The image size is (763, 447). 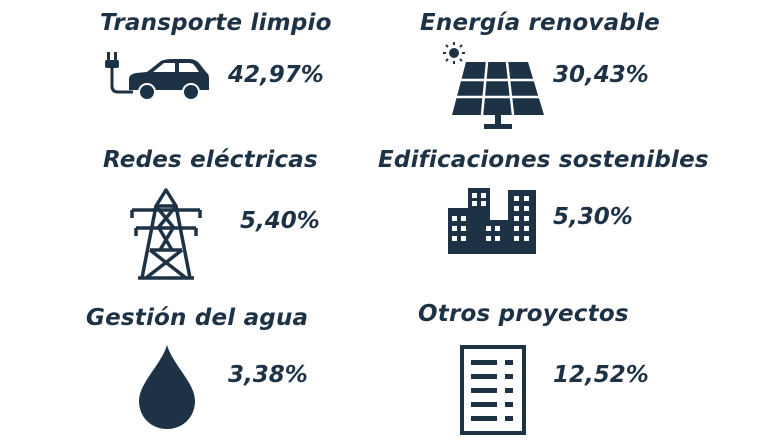 What do you see at coordinates (523, 314) in the screenshot?
I see `category-label: Otros proyectos` at bounding box center [523, 314].